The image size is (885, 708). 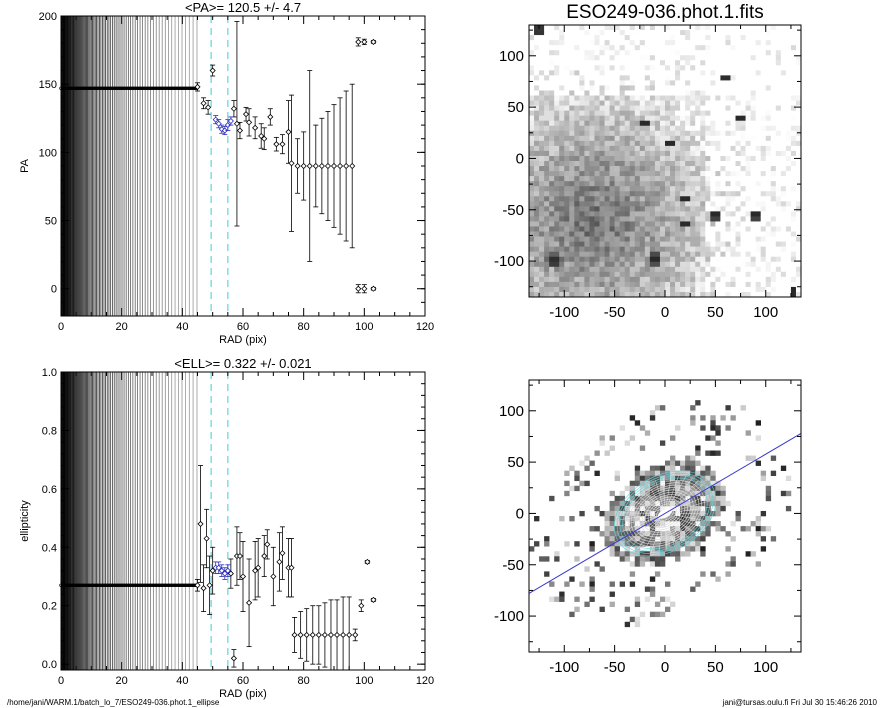 I want to click on x-tick-label: 0, so click(x=665, y=667).